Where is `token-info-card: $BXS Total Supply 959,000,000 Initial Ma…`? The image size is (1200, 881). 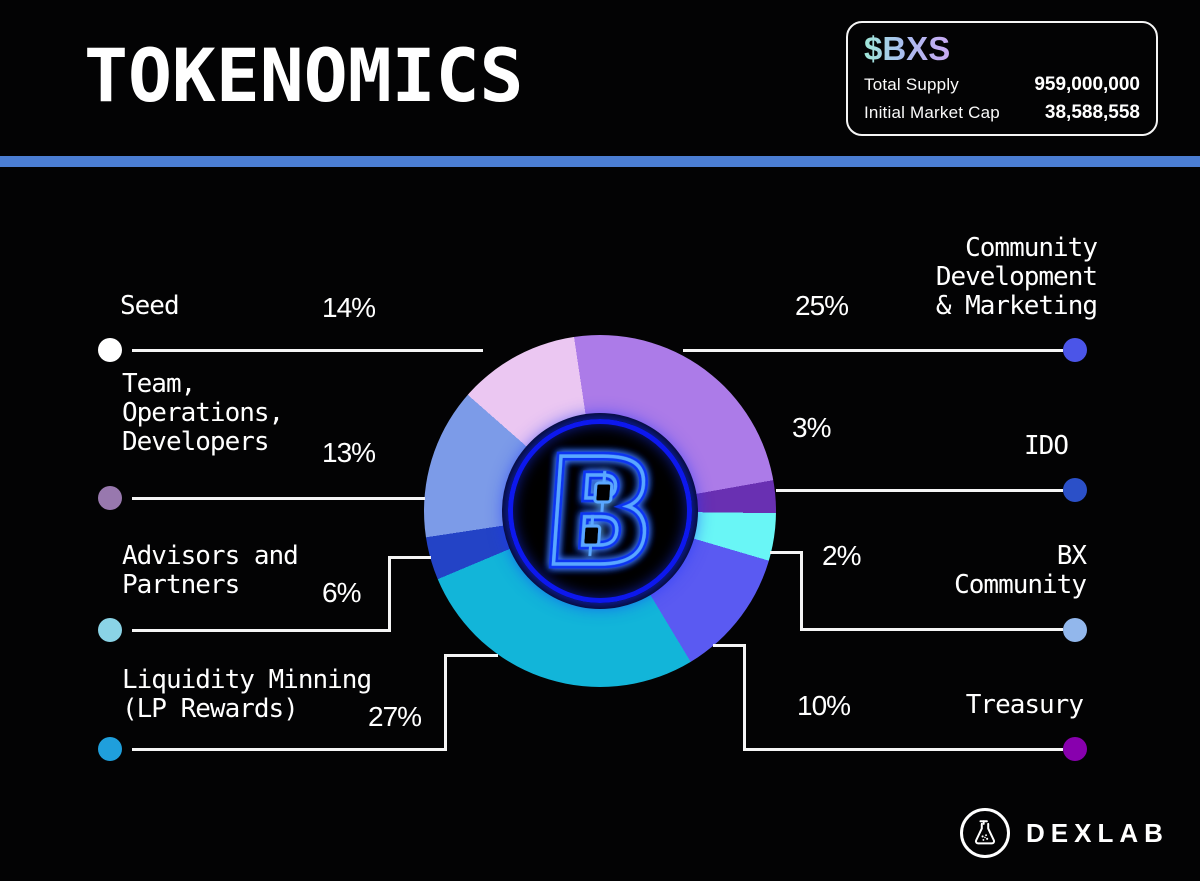
token-info-card: $BXS Total Supply 959,000,000 Initial Ma… is located at coordinates (1002, 78).